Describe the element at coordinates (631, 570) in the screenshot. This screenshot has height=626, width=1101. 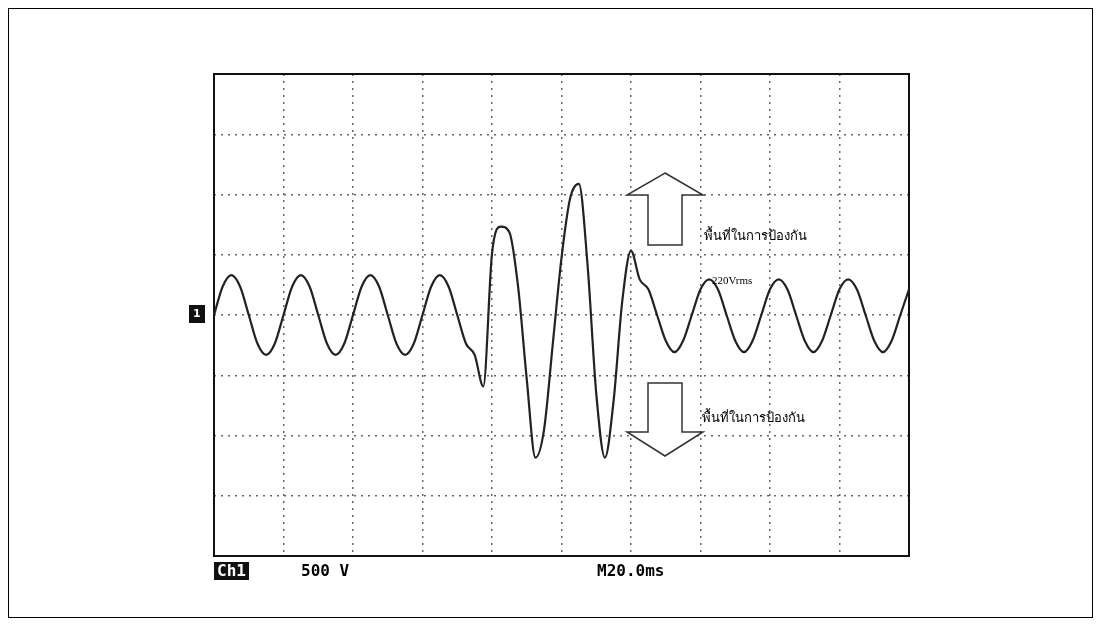
I see `text: M20.0ms` at that location.